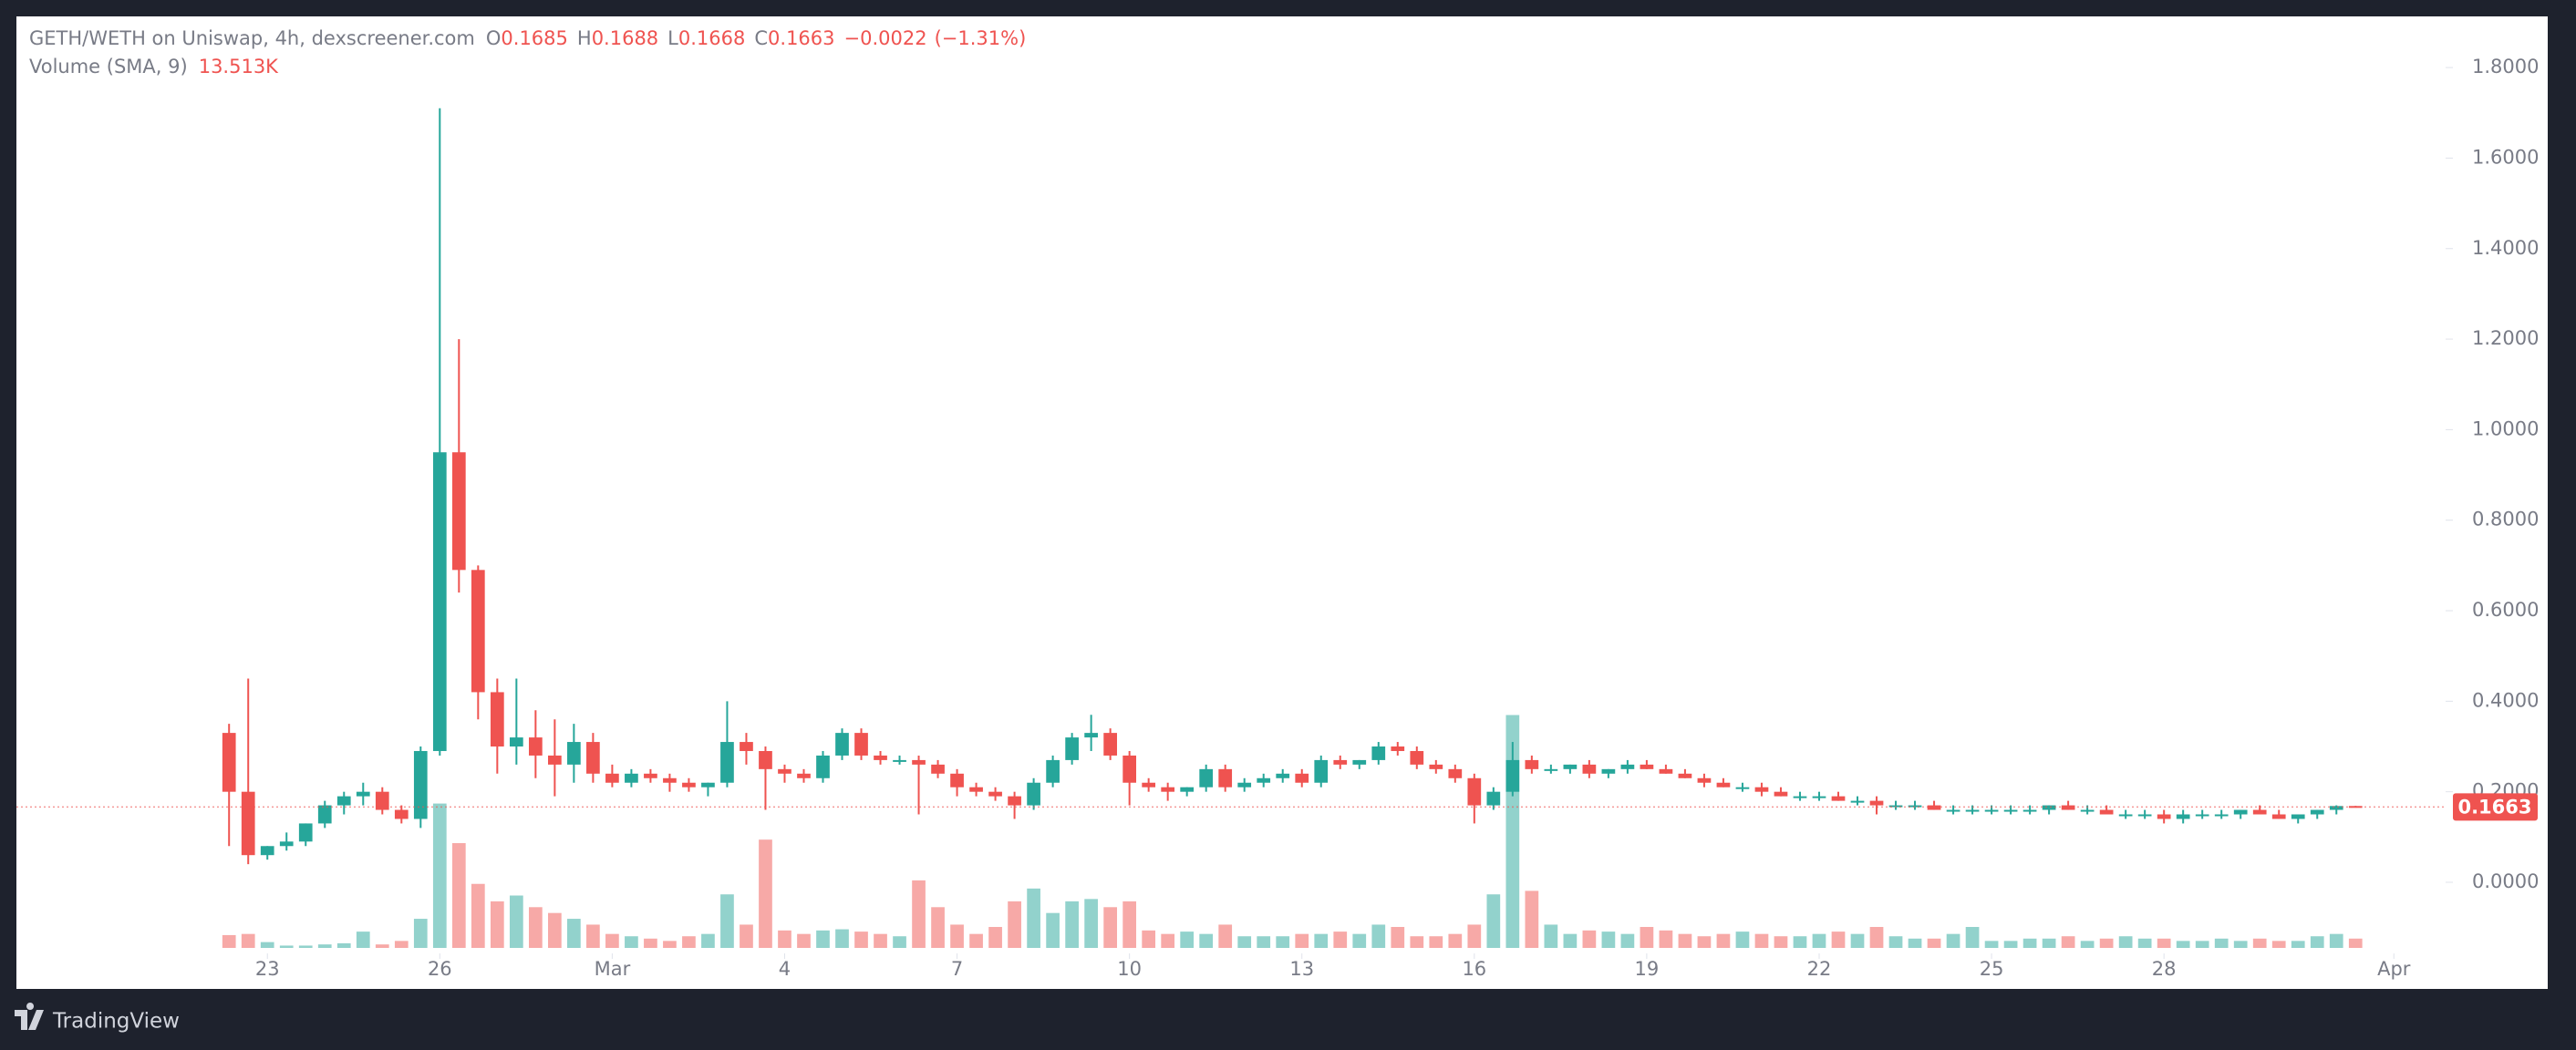 Image resolution: width=2576 pixels, height=1050 pixels. I want to click on y-tick-label: 1.2000, so click(2505, 338).